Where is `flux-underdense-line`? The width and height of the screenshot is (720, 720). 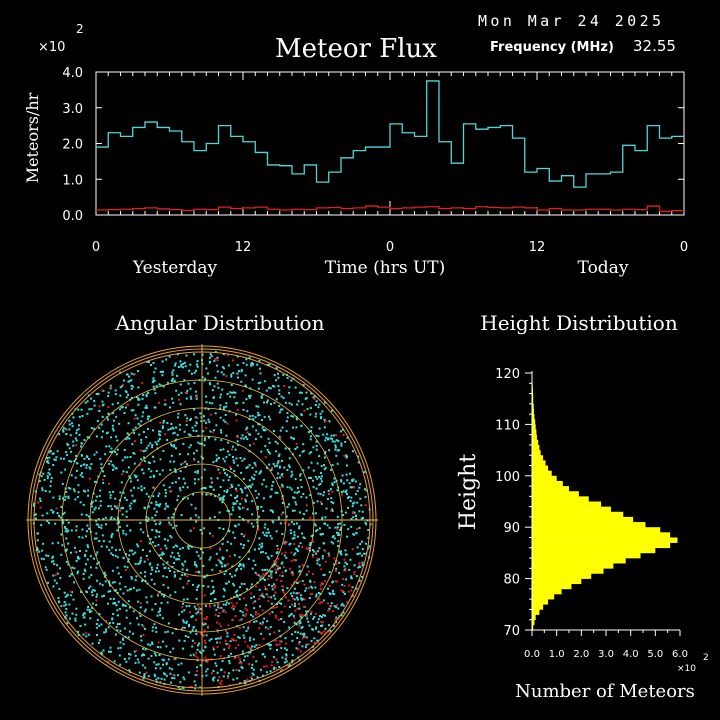
flux-underdense-line is located at coordinates (390, 209).